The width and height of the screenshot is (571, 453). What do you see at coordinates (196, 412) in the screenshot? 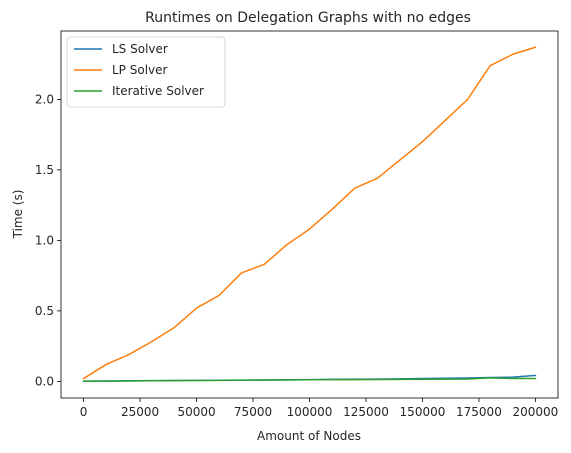
I see `x-tick-label: 50000` at bounding box center [196, 412].